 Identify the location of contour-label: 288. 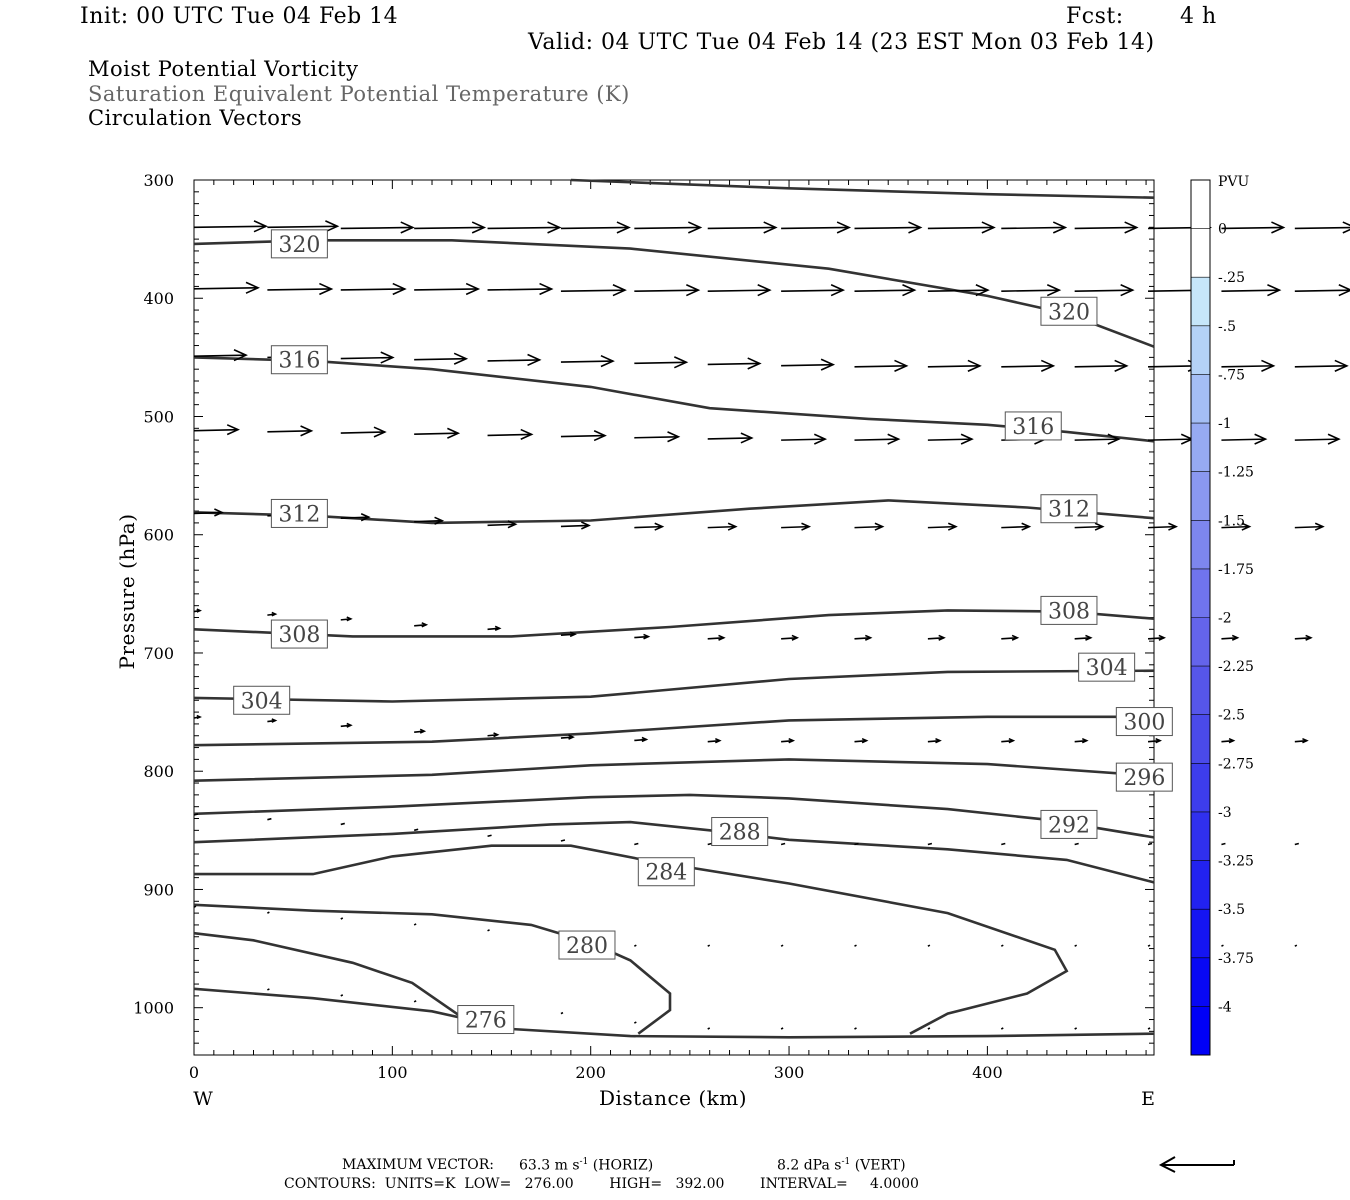
(740, 833).